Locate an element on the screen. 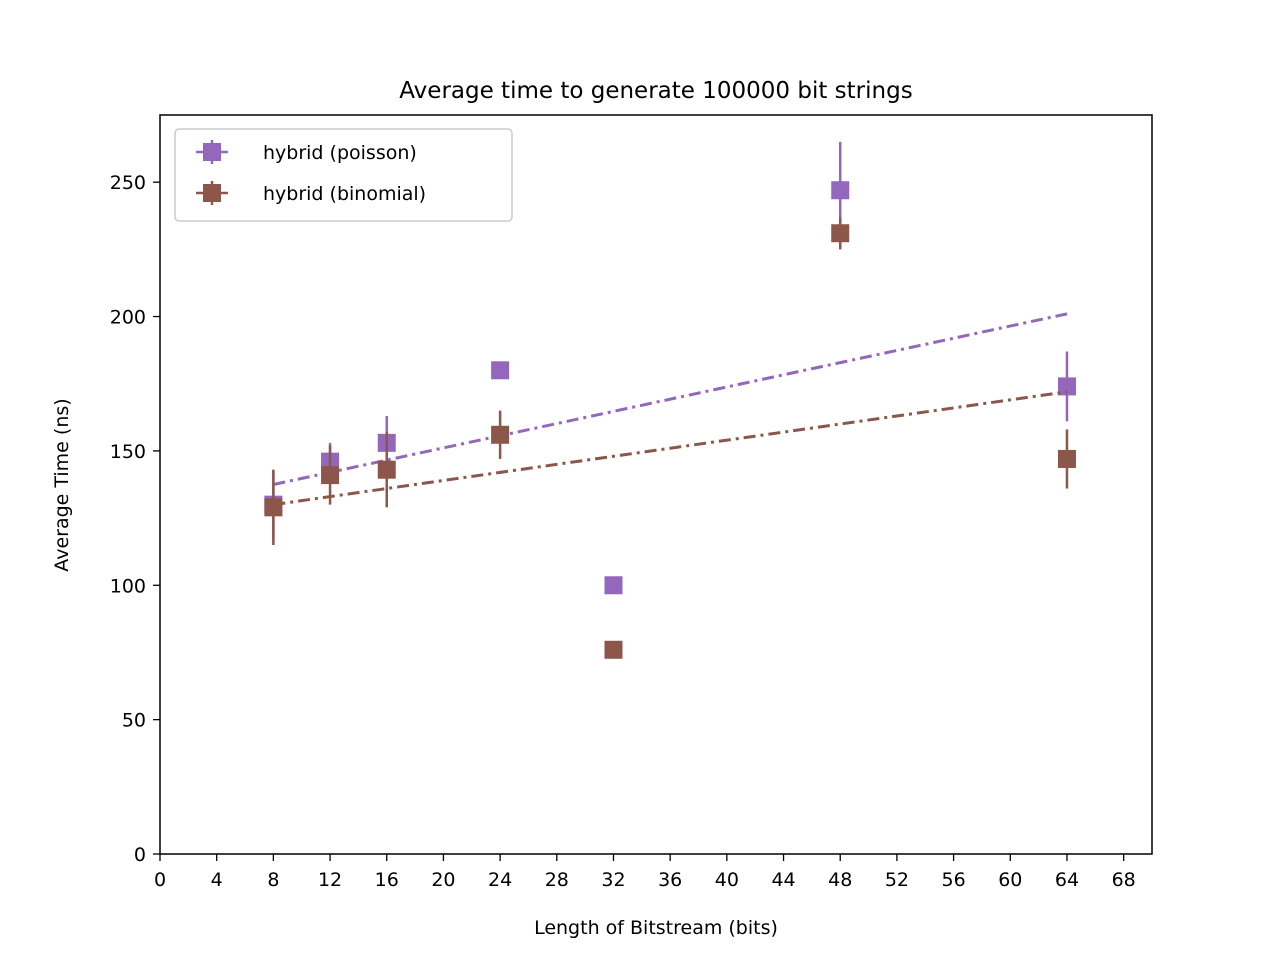 The image size is (1280, 960). x-tick-label: 68 is located at coordinates (1124, 880).